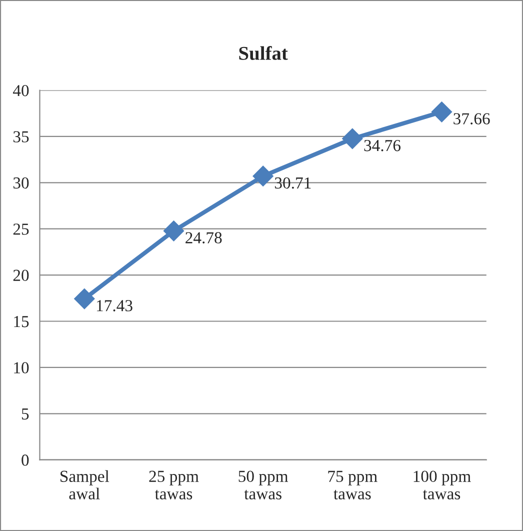 This screenshot has width=523, height=531. Describe the element at coordinates (25, 460) in the screenshot. I see `y-tick-label: 0` at that location.